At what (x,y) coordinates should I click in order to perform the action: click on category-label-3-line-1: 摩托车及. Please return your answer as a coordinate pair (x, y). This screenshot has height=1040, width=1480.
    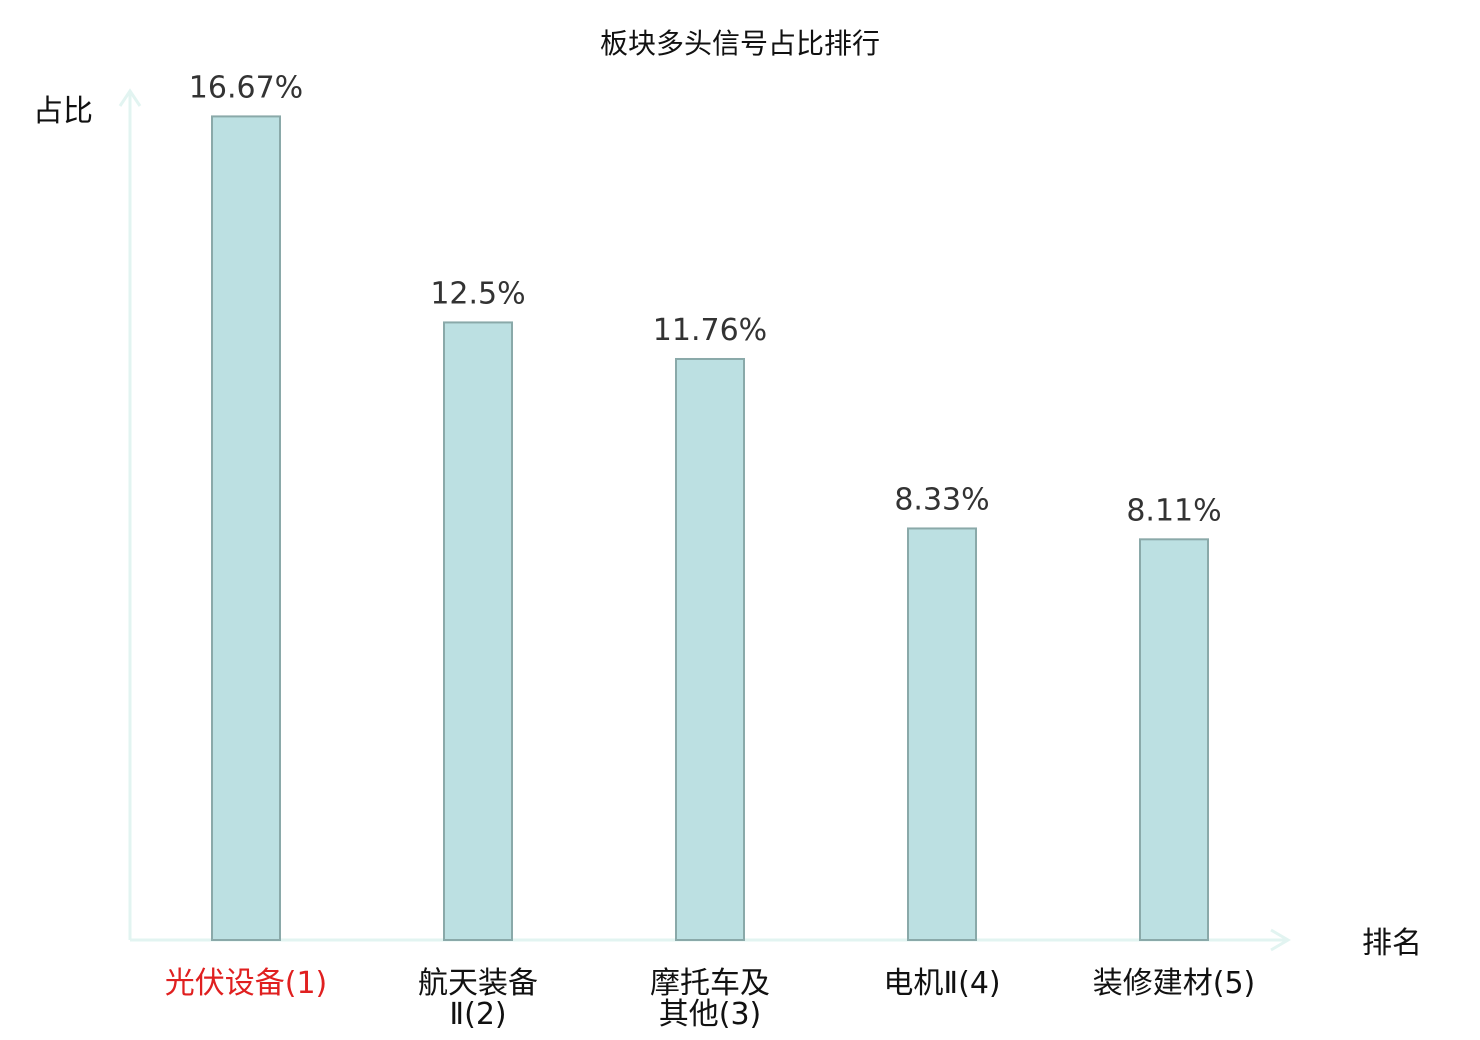
    Looking at the image, I should click on (710, 983).